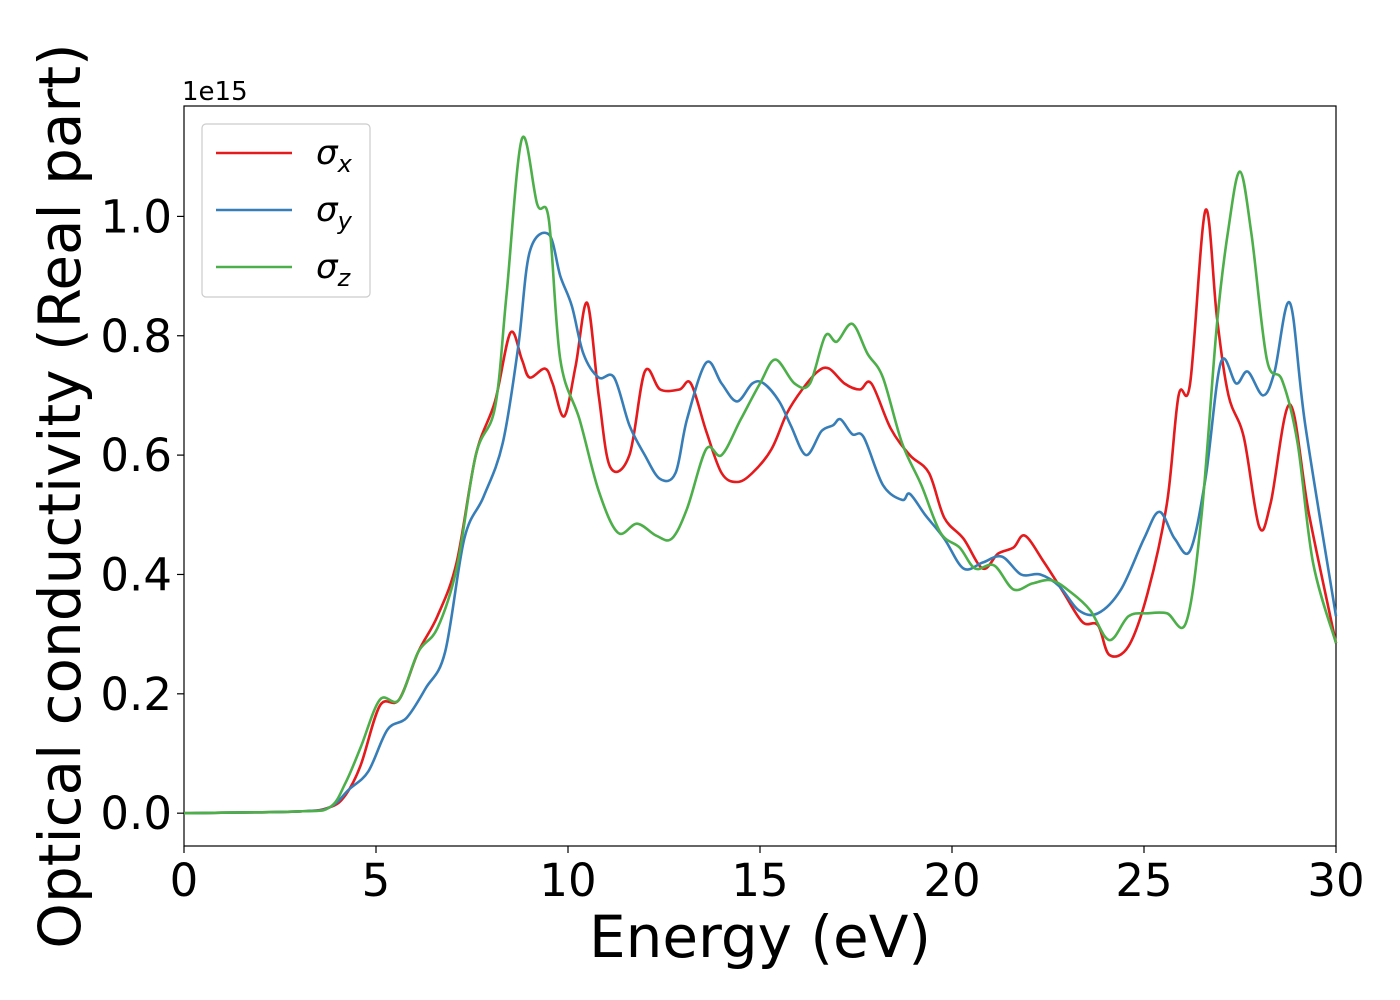 The width and height of the screenshot is (1400, 1000). What do you see at coordinates (136, 694) in the screenshot?
I see `y-tick-label: 0.2` at bounding box center [136, 694].